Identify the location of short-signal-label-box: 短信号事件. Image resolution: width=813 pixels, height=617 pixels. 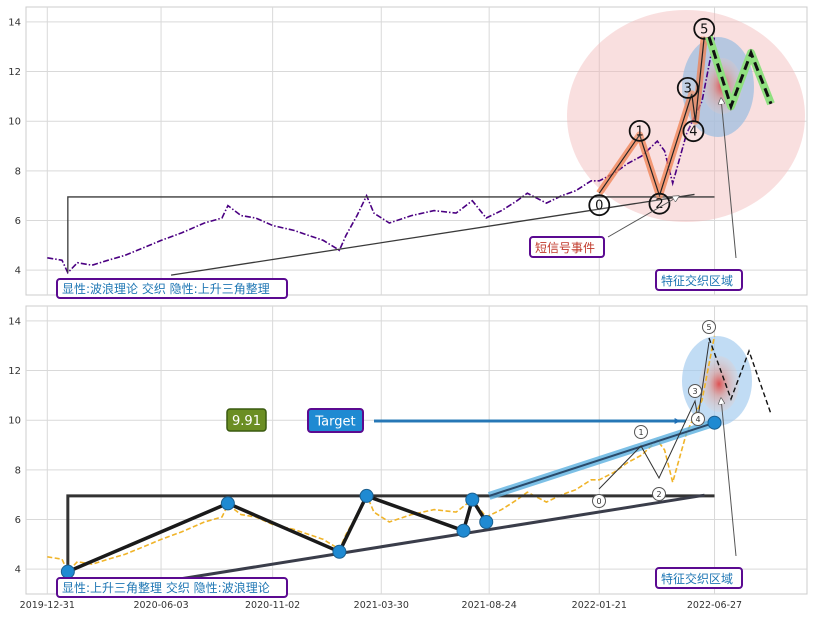
(567, 247).